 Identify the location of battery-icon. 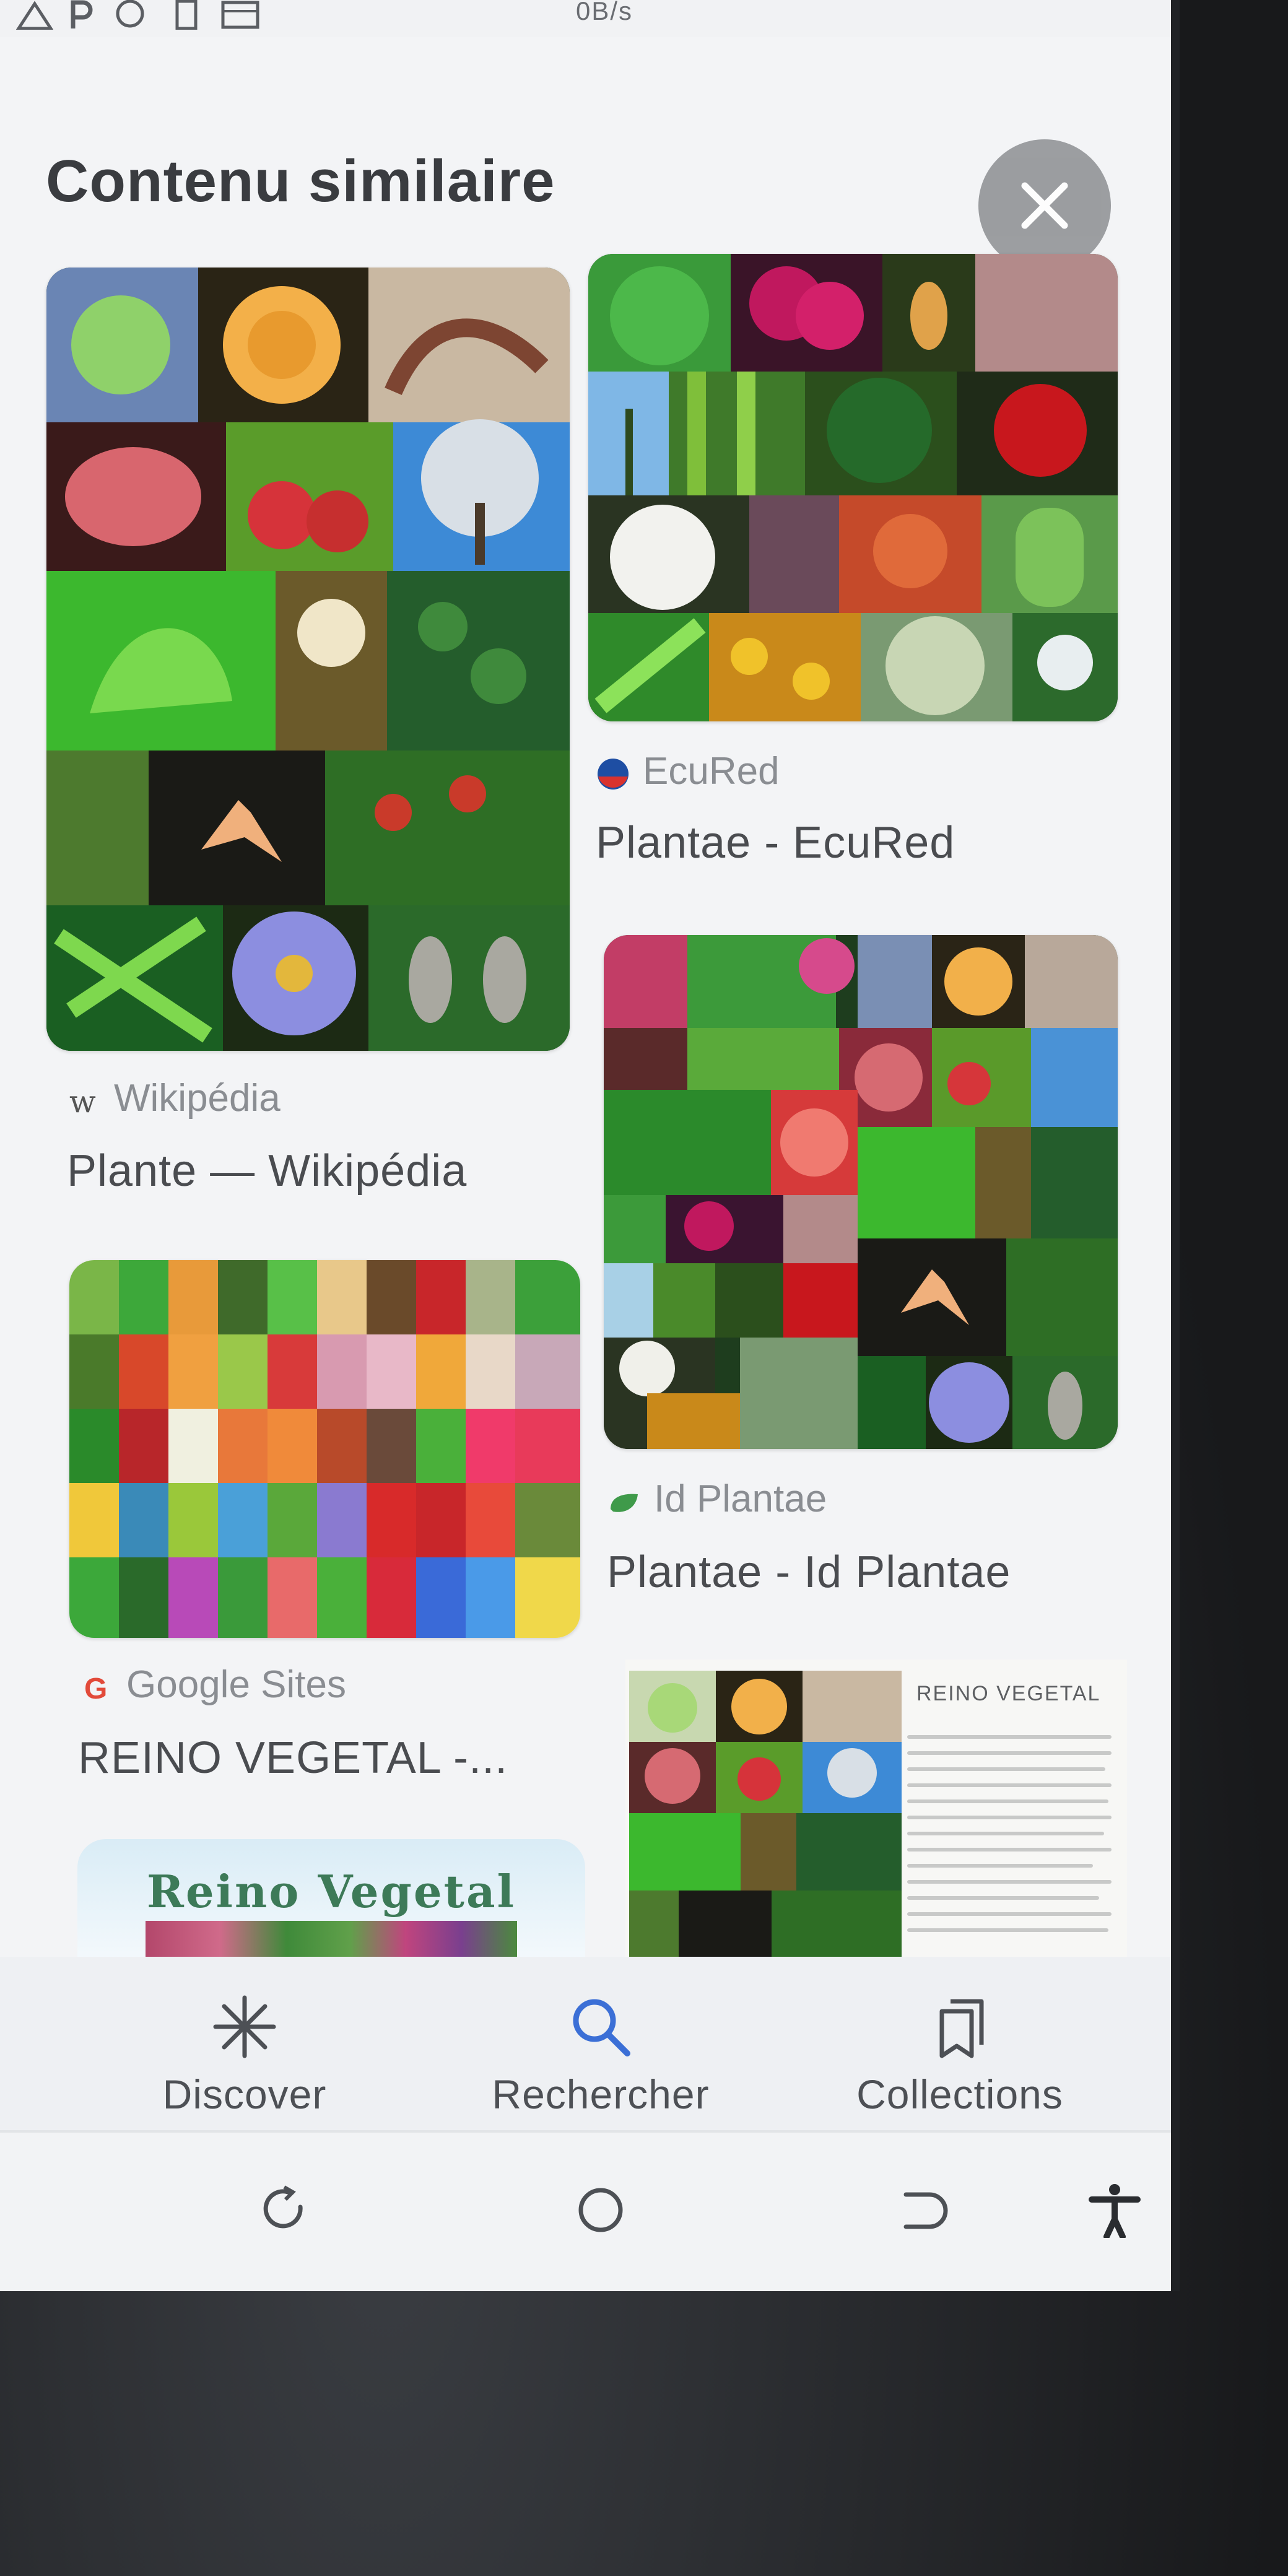
(187, 15).